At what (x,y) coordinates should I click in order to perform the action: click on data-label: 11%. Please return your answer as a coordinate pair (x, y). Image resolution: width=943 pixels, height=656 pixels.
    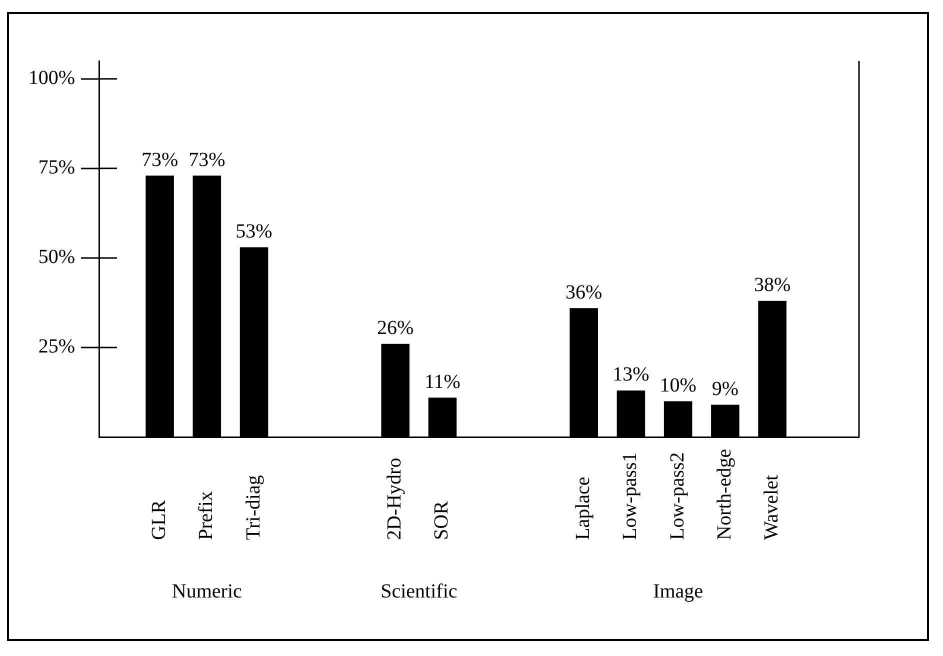
    Looking at the image, I should click on (442, 381).